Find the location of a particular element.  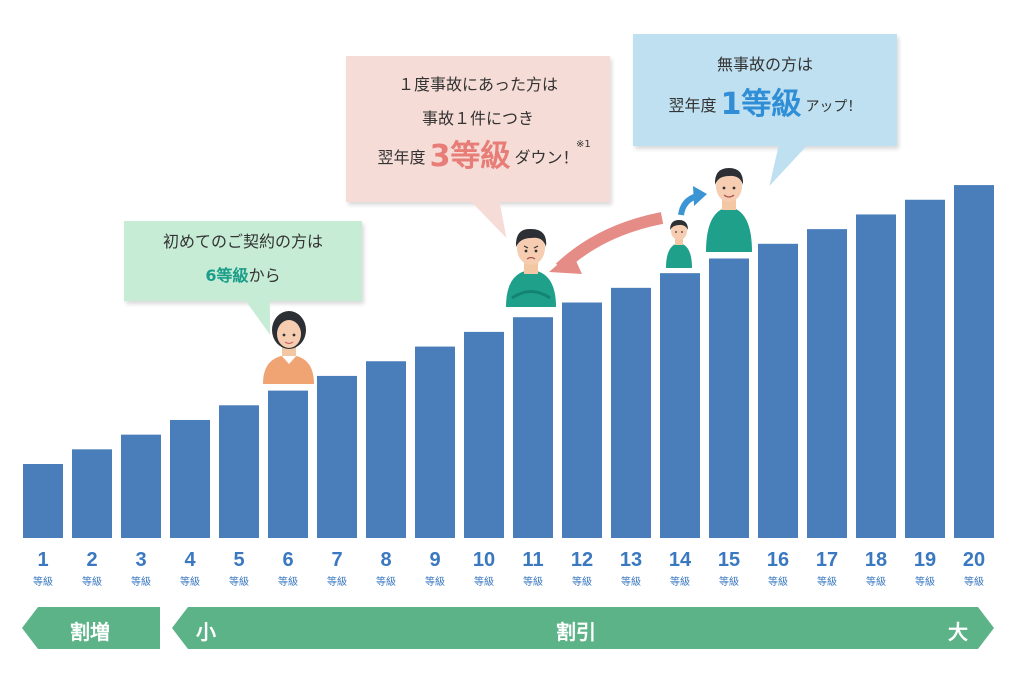

tick-sublabel-7: 等級 is located at coordinates (337, 581).